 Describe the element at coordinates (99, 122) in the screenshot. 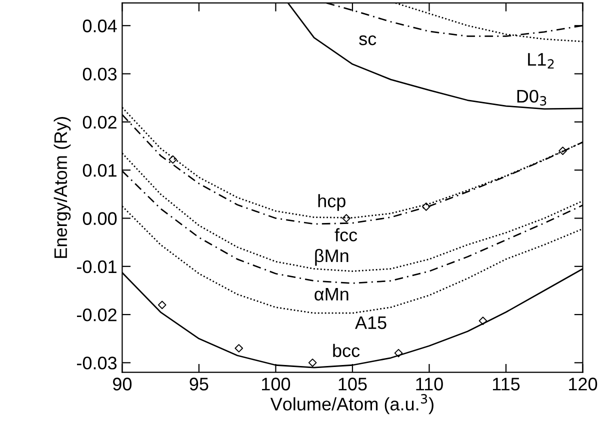

I see `y-tick-label: 0.02` at that location.